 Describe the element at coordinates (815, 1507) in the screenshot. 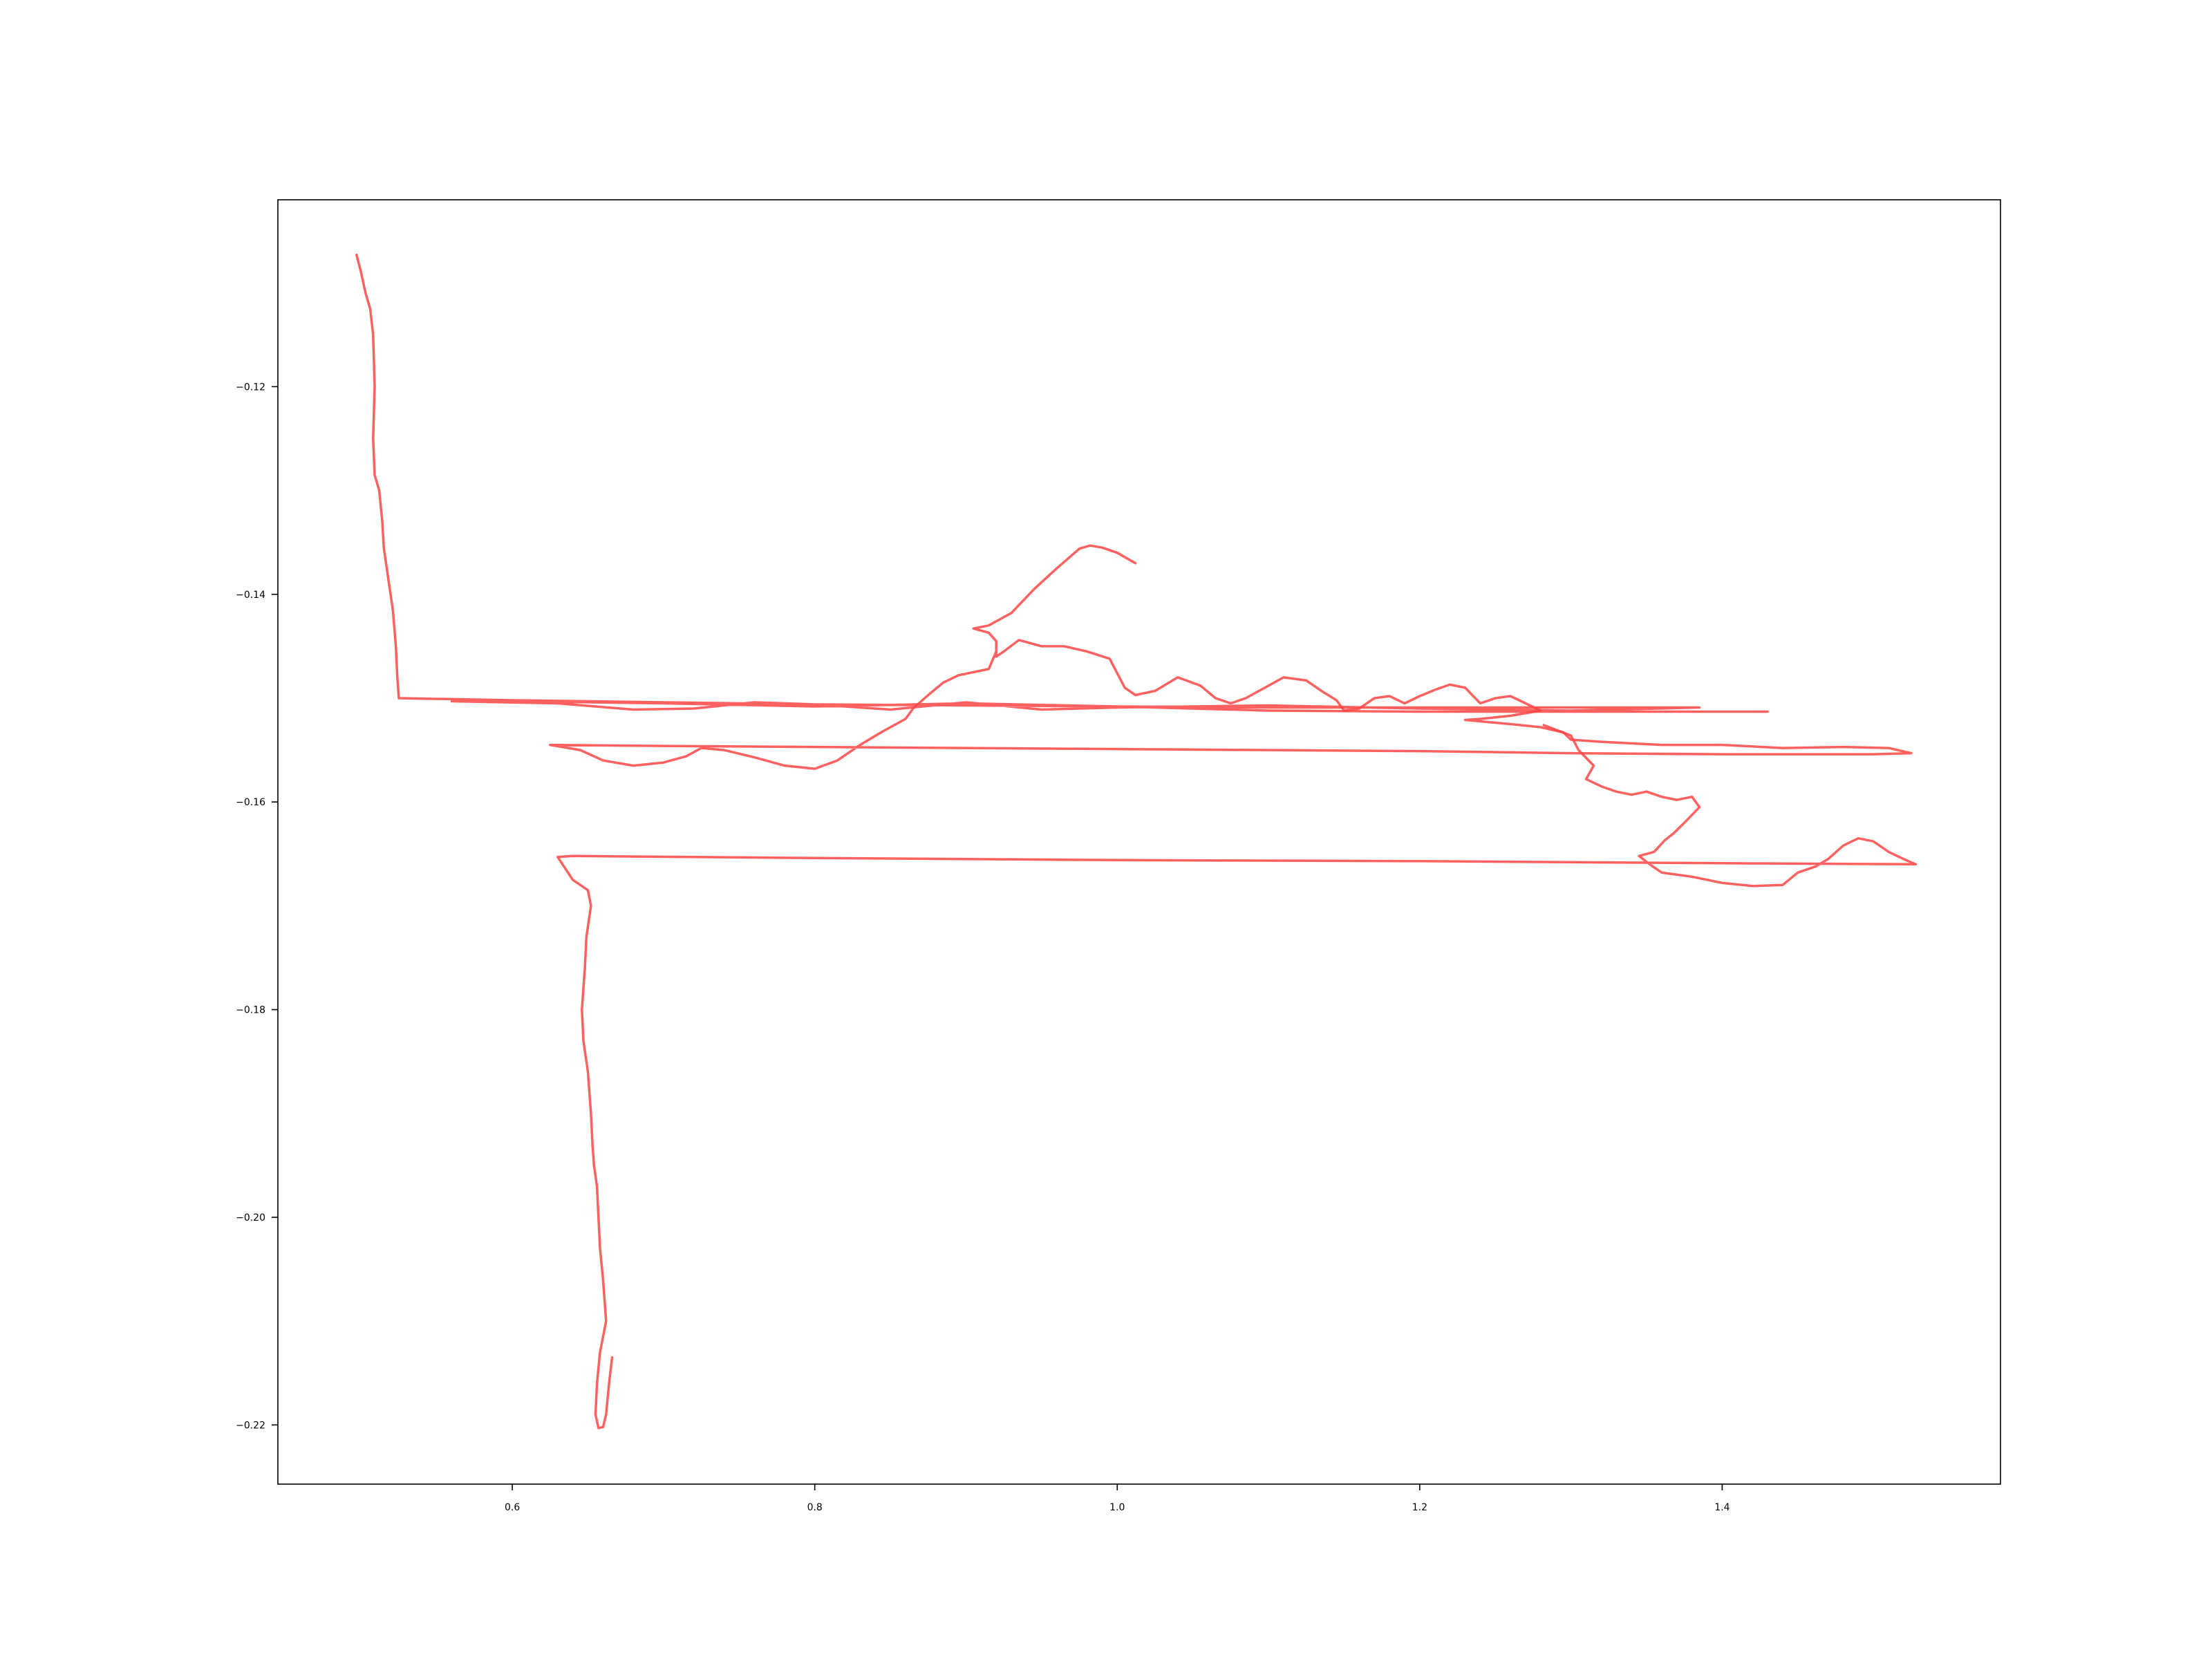

I see `x-tick-label: 0.8` at that location.